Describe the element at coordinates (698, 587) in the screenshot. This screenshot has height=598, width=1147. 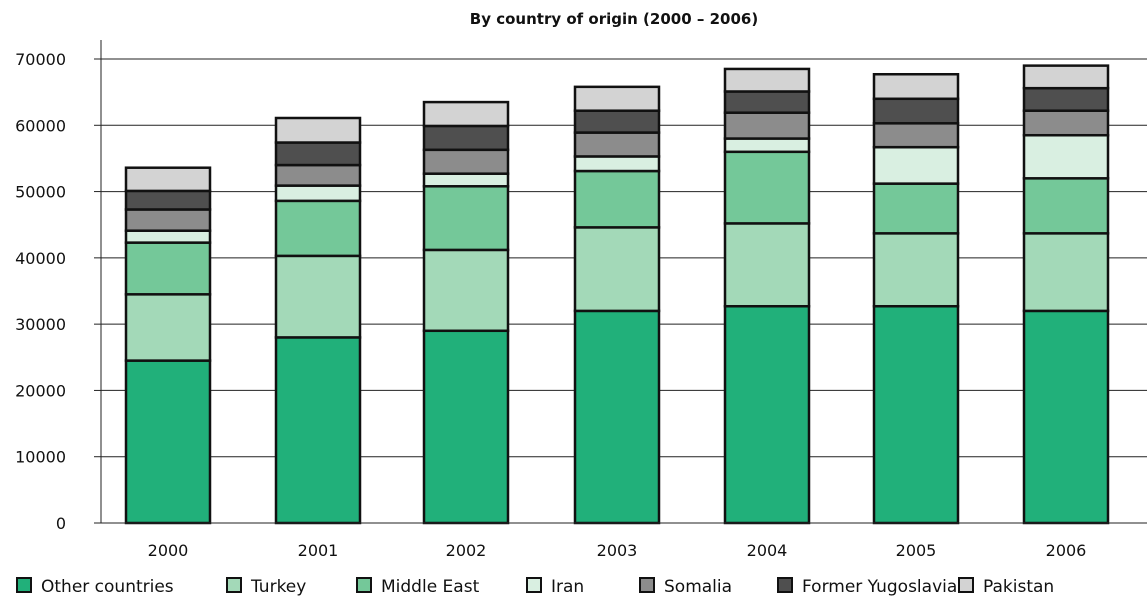
I see `legend-label: Somalia` at that location.